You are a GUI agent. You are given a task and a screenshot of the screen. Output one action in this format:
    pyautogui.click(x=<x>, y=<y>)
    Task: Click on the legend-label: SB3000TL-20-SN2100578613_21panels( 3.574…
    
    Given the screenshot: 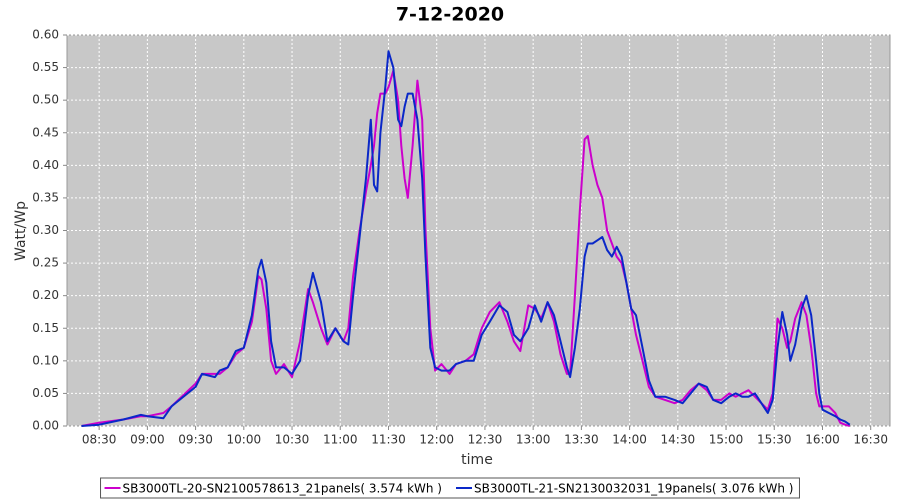 What is the action you would take?
    pyautogui.click(x=282, y=489)
    